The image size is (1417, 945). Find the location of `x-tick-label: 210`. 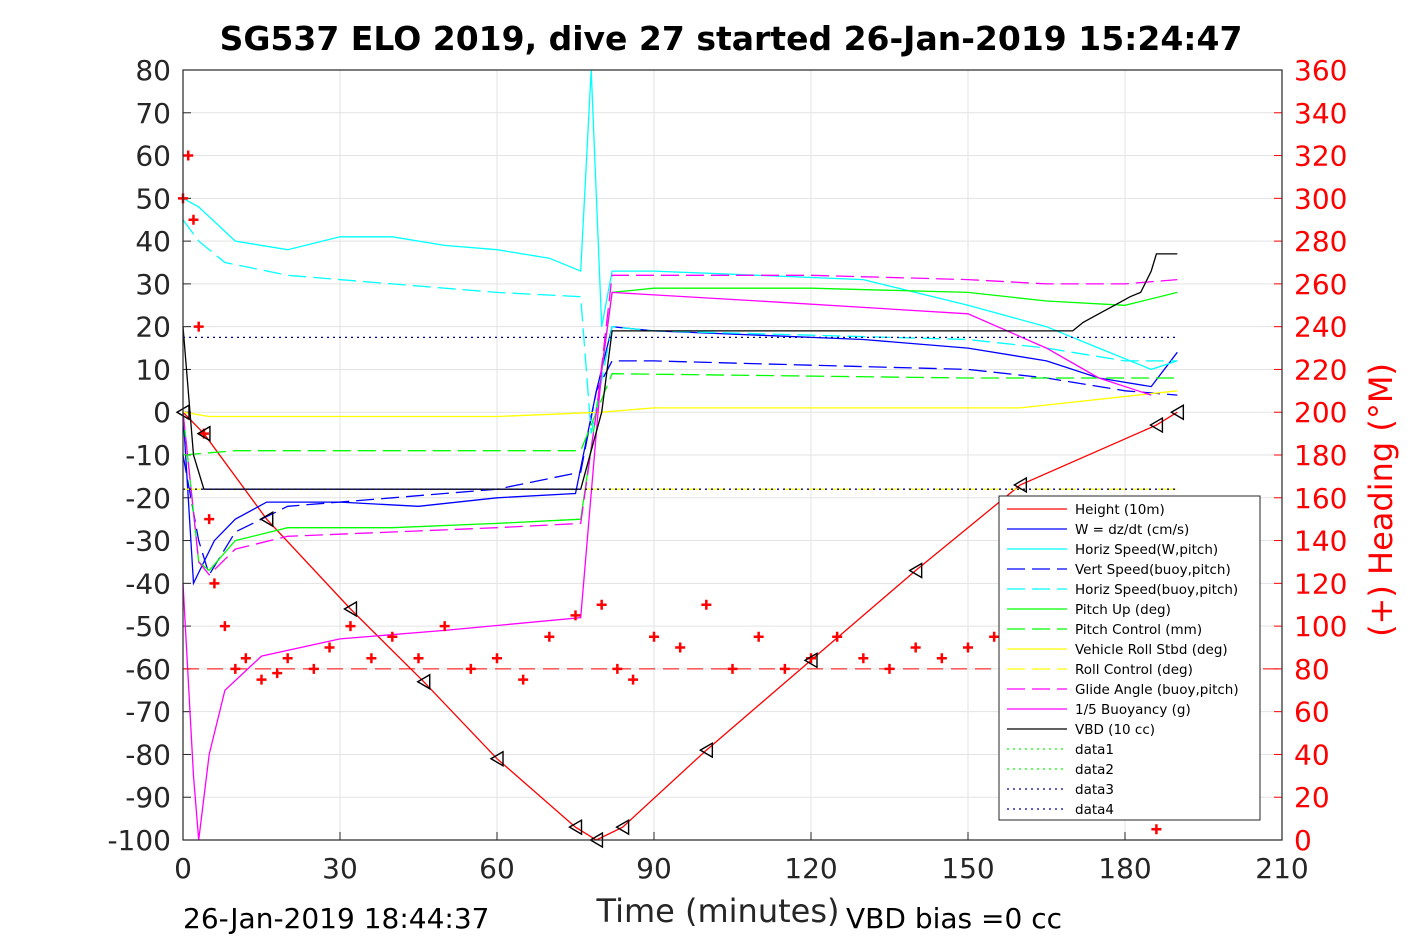

x-tick-label: 210 is located at coordinates (1281, 868).